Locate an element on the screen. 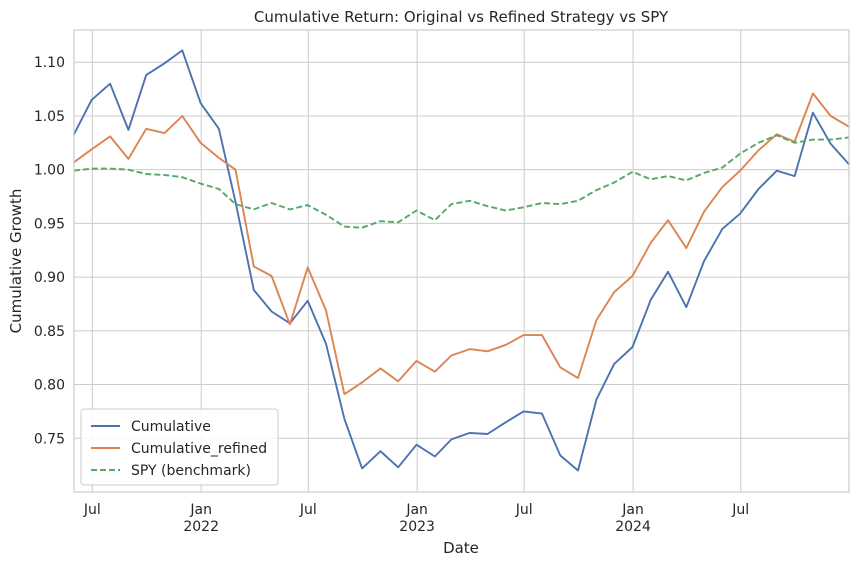 The height and width of the screenshot is (570, 858). legend-box is located at coordinates (179, 447).